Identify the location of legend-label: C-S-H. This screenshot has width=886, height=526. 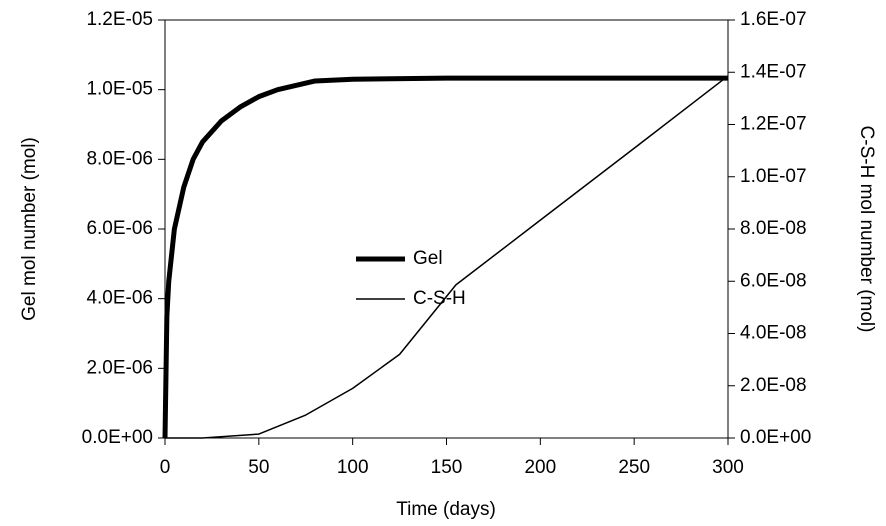
(439, 298).